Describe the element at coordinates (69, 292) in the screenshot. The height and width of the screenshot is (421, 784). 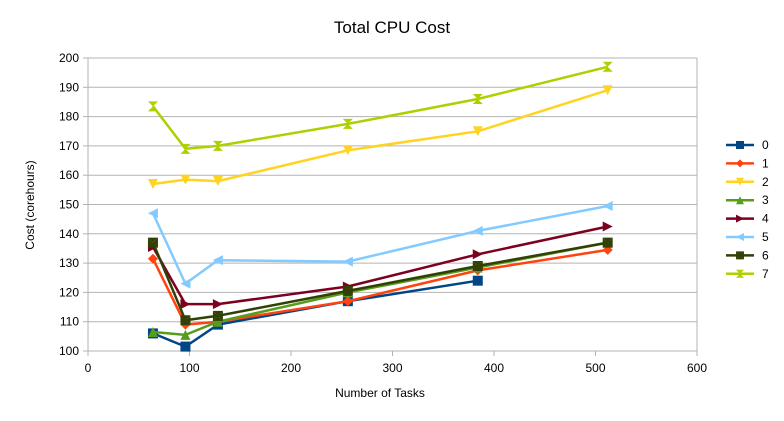
I see `y-tick-label: 120` at that location.